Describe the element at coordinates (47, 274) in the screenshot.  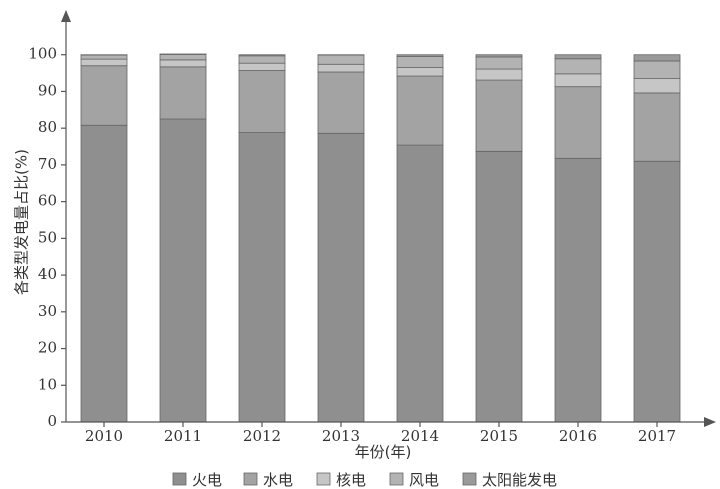
I see `y-tick-label: 40` at that location.